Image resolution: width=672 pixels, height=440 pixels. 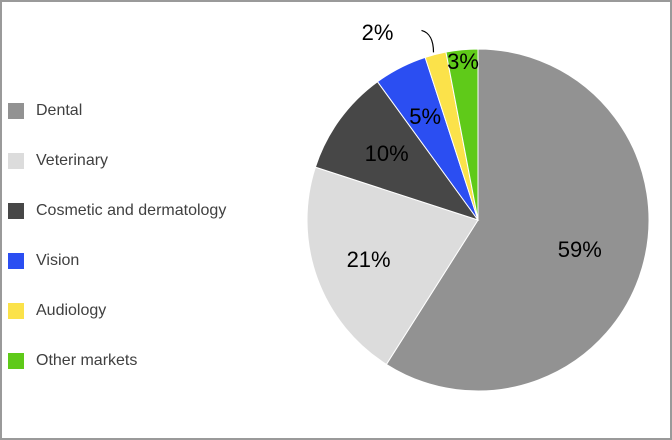 I want to click on legend-label-other-markets: Other markets, so click(x=87, y=360).